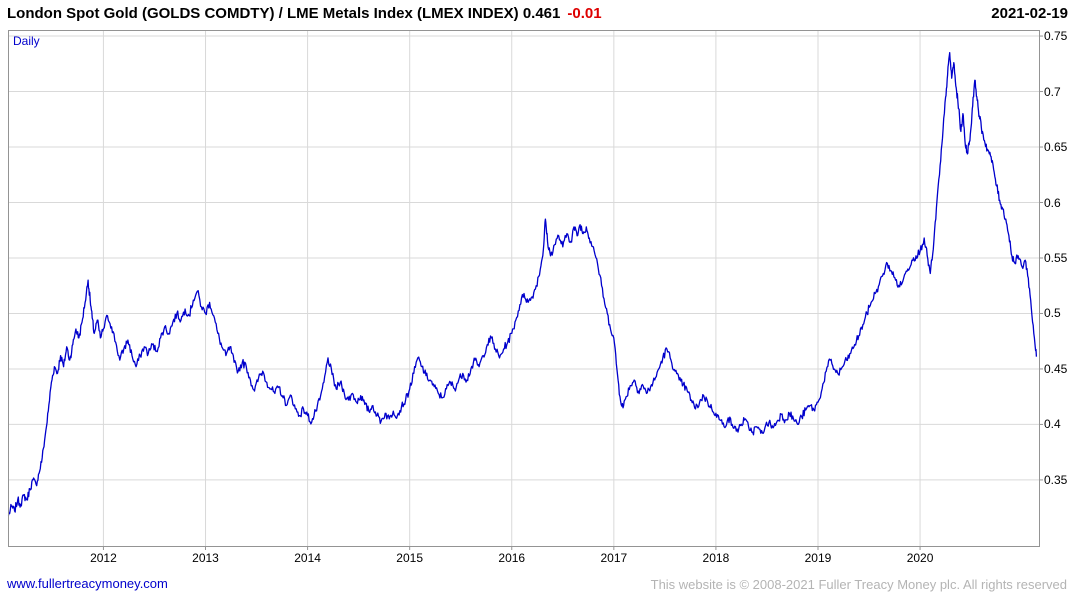 This screenshot has height=600, width=1075. Describe the element at coordinates (1056, 147) in the screenshot. I see `y-tick-label: 0.65` at that location.